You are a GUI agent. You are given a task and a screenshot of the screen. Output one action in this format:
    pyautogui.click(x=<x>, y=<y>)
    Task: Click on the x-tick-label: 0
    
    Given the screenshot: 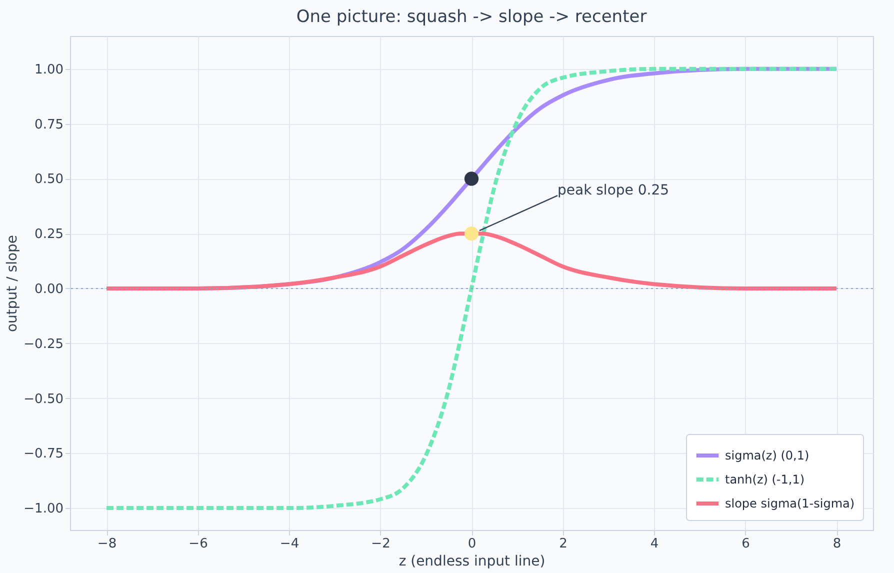 What is the action you would take?
    pyautogui.click(x=472, y=544)
    